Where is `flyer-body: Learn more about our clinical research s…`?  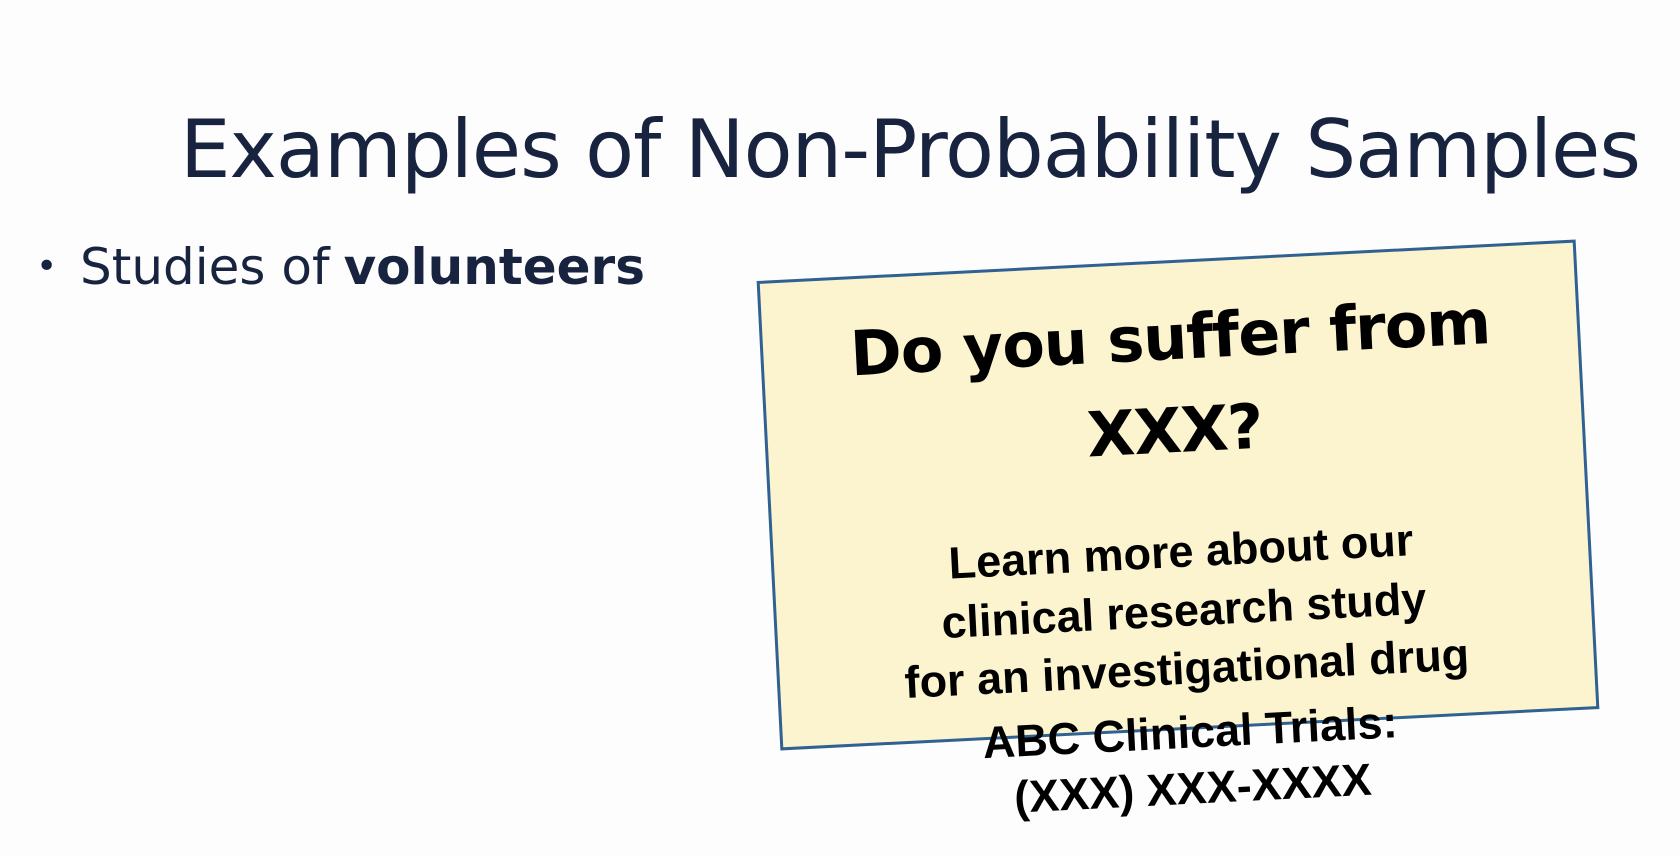 flyer-body: Learn more about our clinical research s… is located at coordinates (1184, 610).